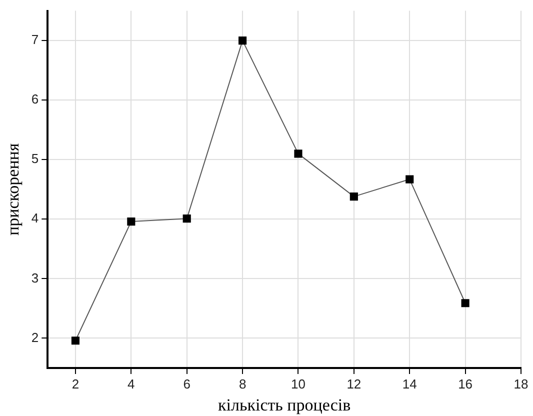 This screenshot has height=416, width=533. Describe the element at coordinates (131, 384) in the screenshot. I see `x-tick-label: 4` at that location.